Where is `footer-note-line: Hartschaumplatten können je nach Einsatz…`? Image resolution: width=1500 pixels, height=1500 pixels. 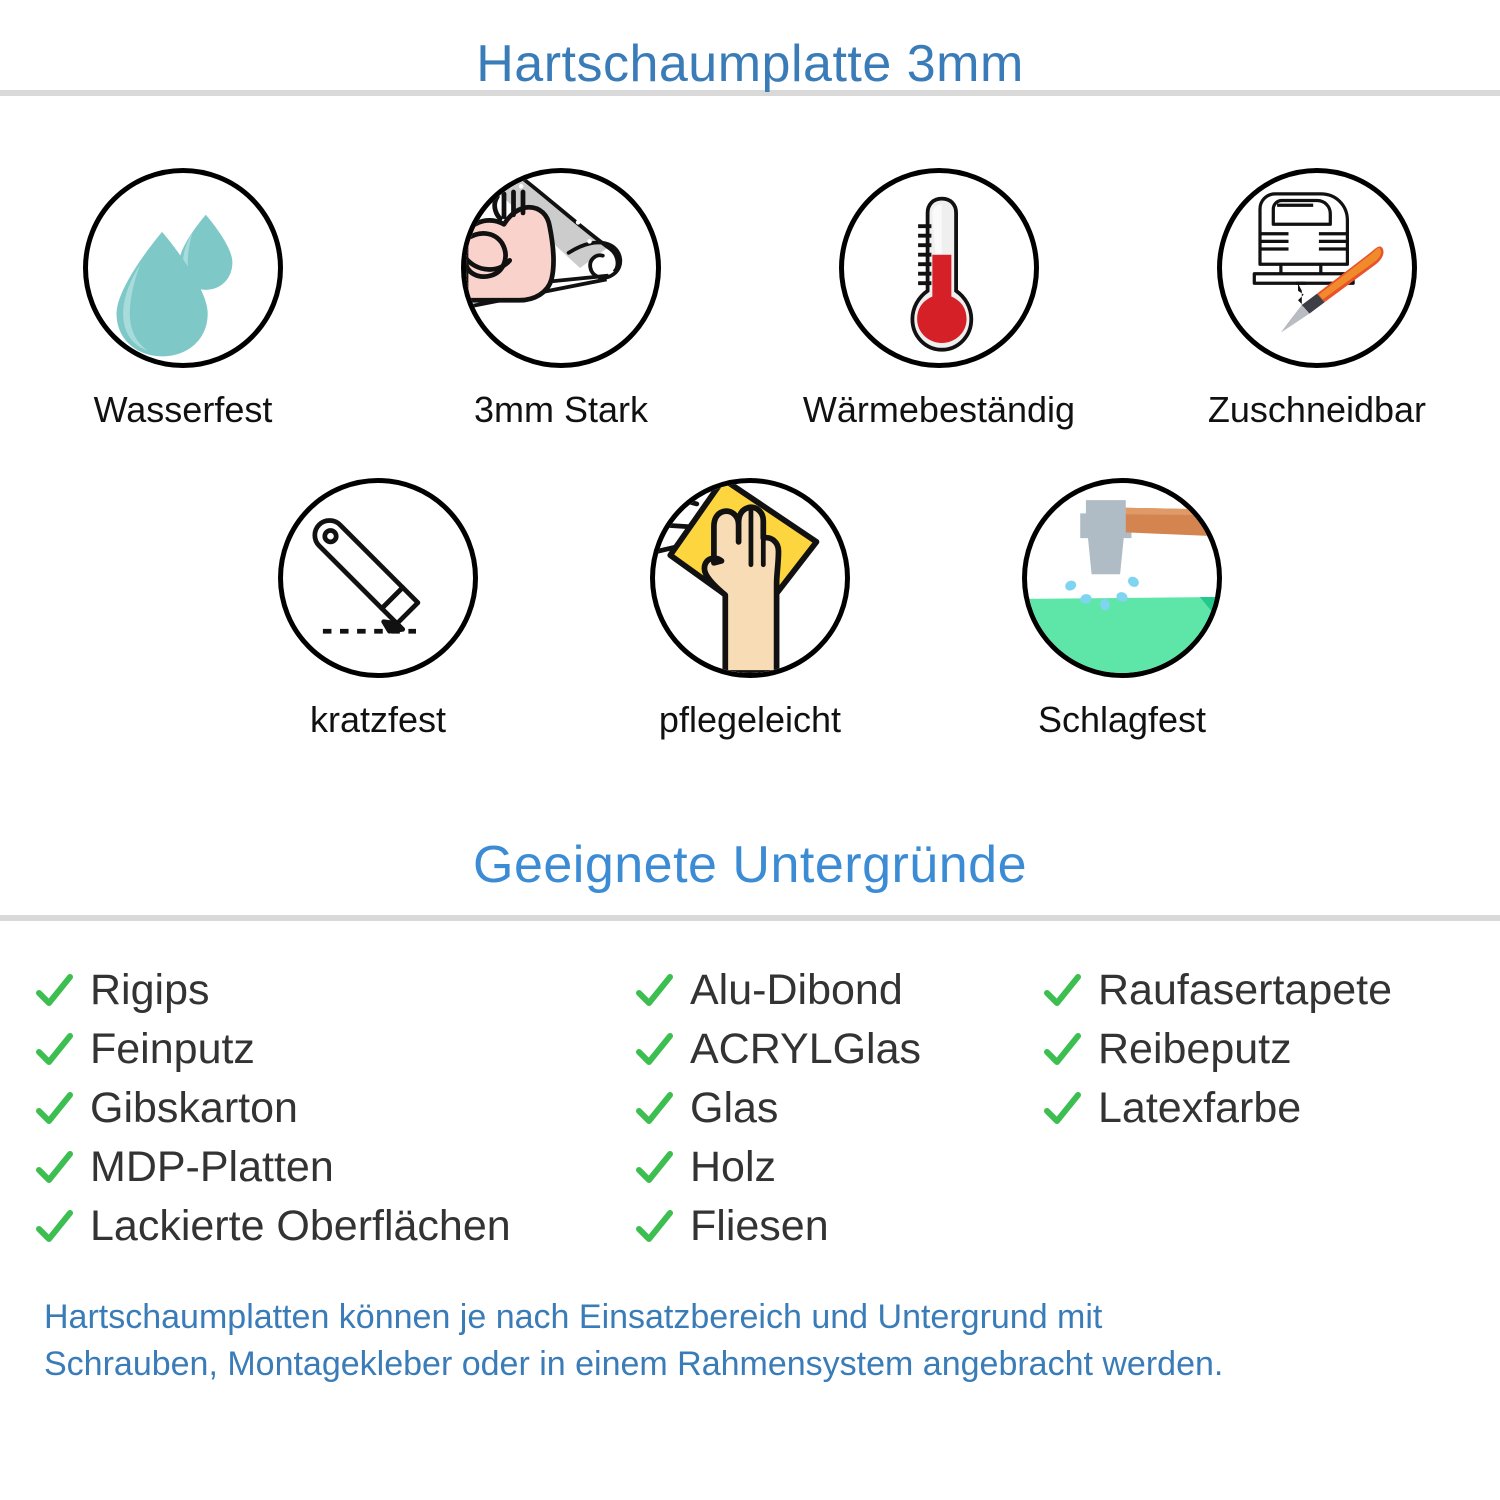
footer-note-line: Hartschaumplatten können je nach Einsatz… is located at coordinates (573, 1317).